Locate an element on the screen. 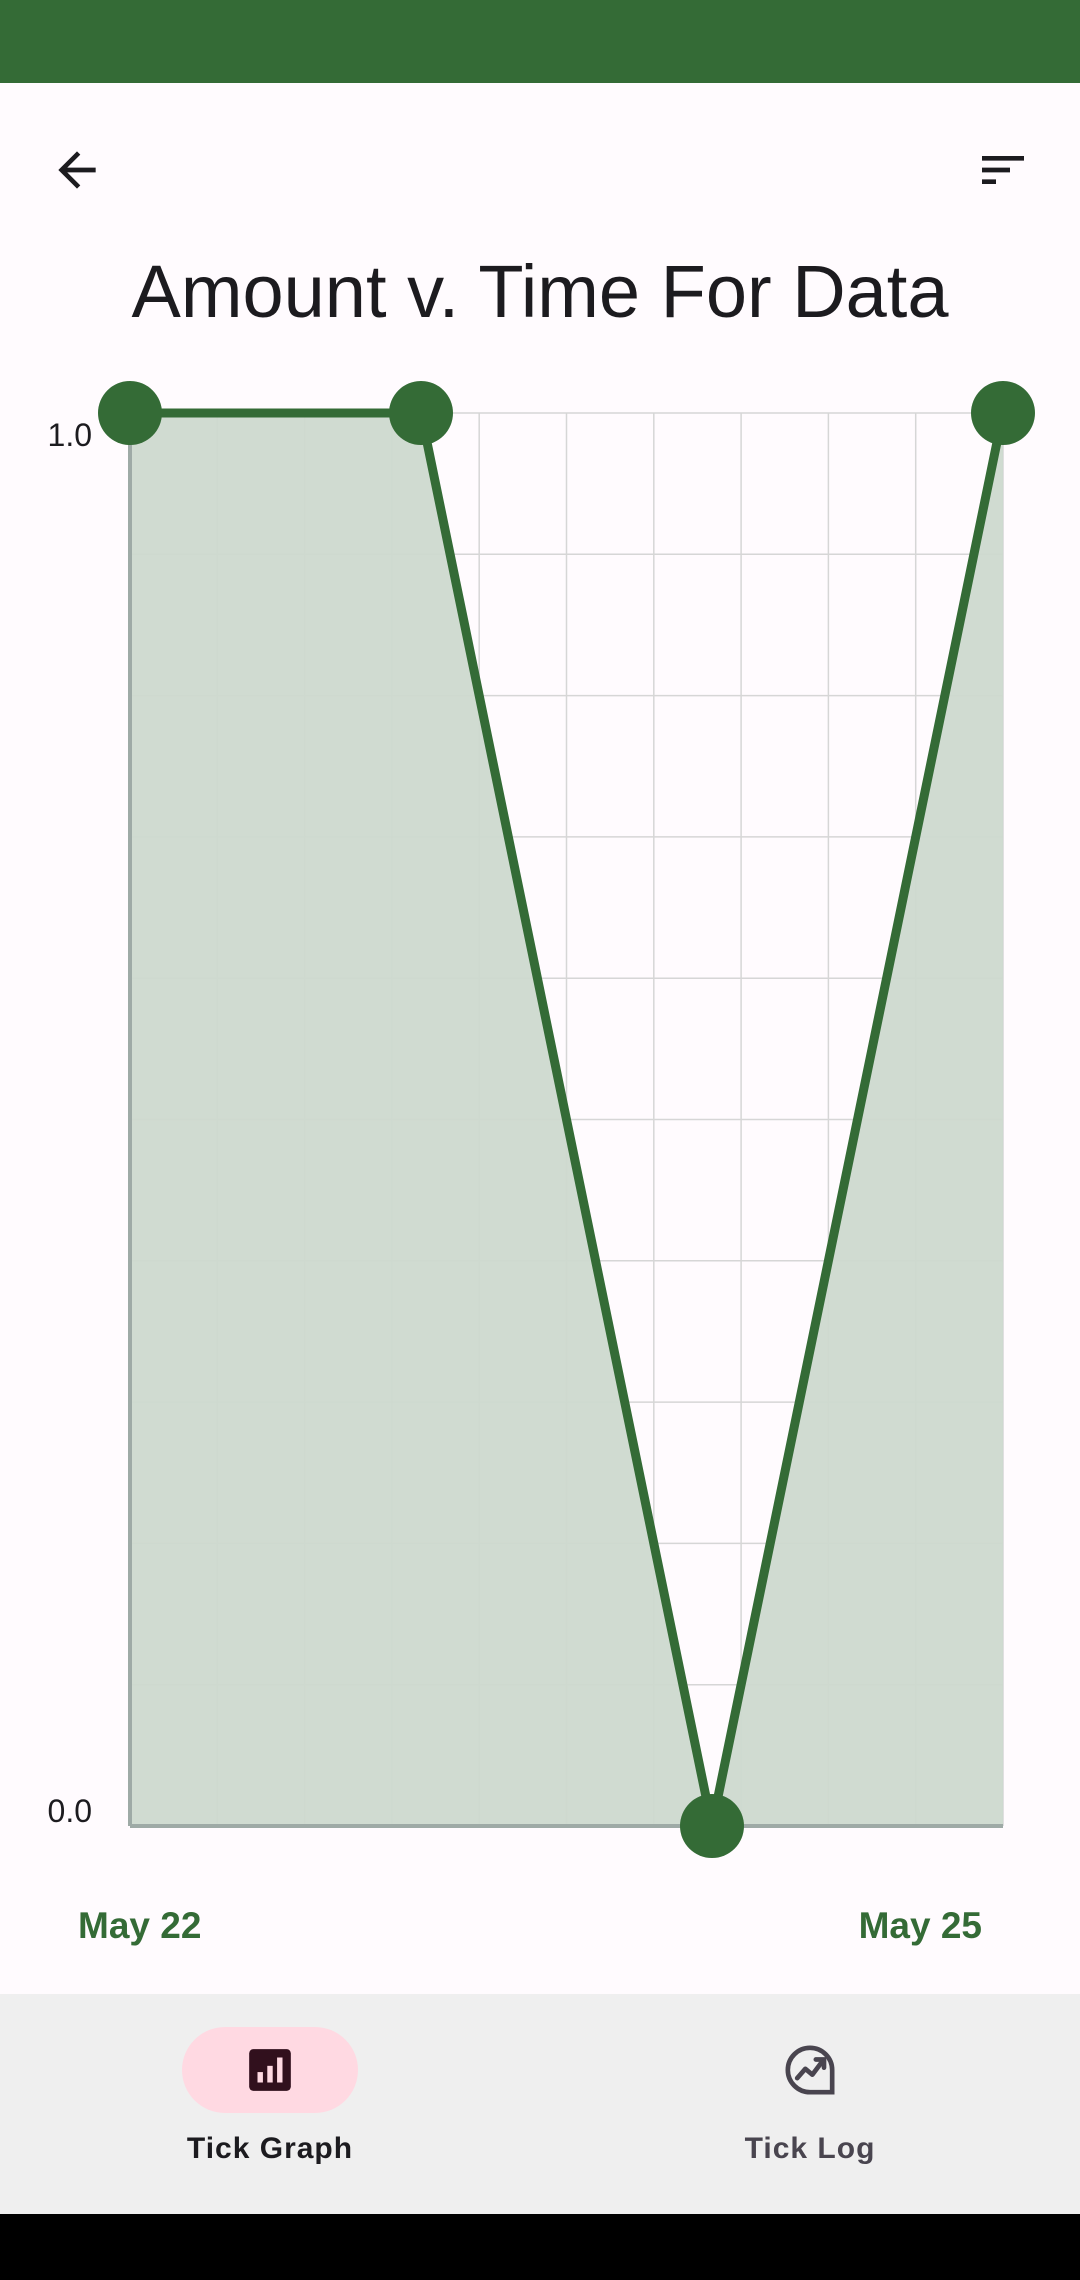 This screenshot has height=2280, width=1080. x-tick-label: May 25 is located at coordinates (920, 1925).